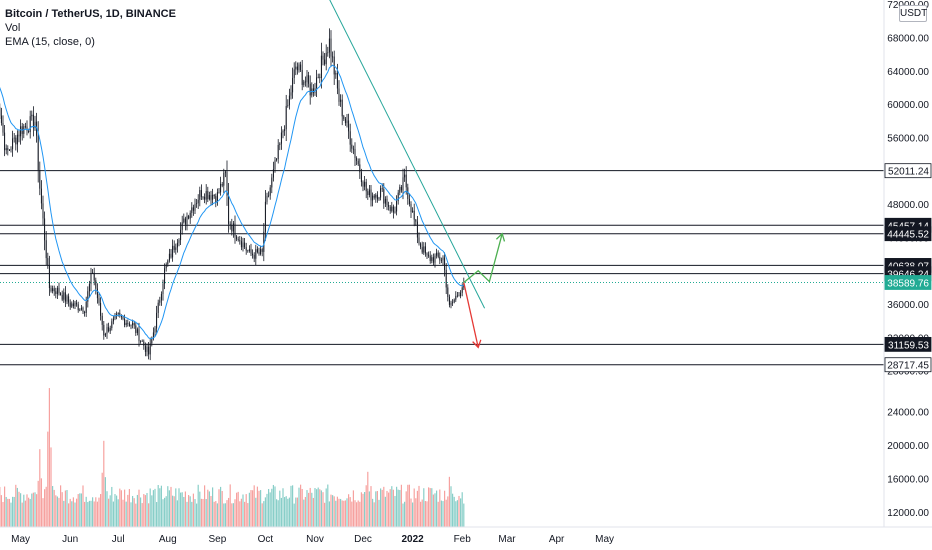 The image size is (932, 550). I want to click on descending-trendline, so click(407, 154).